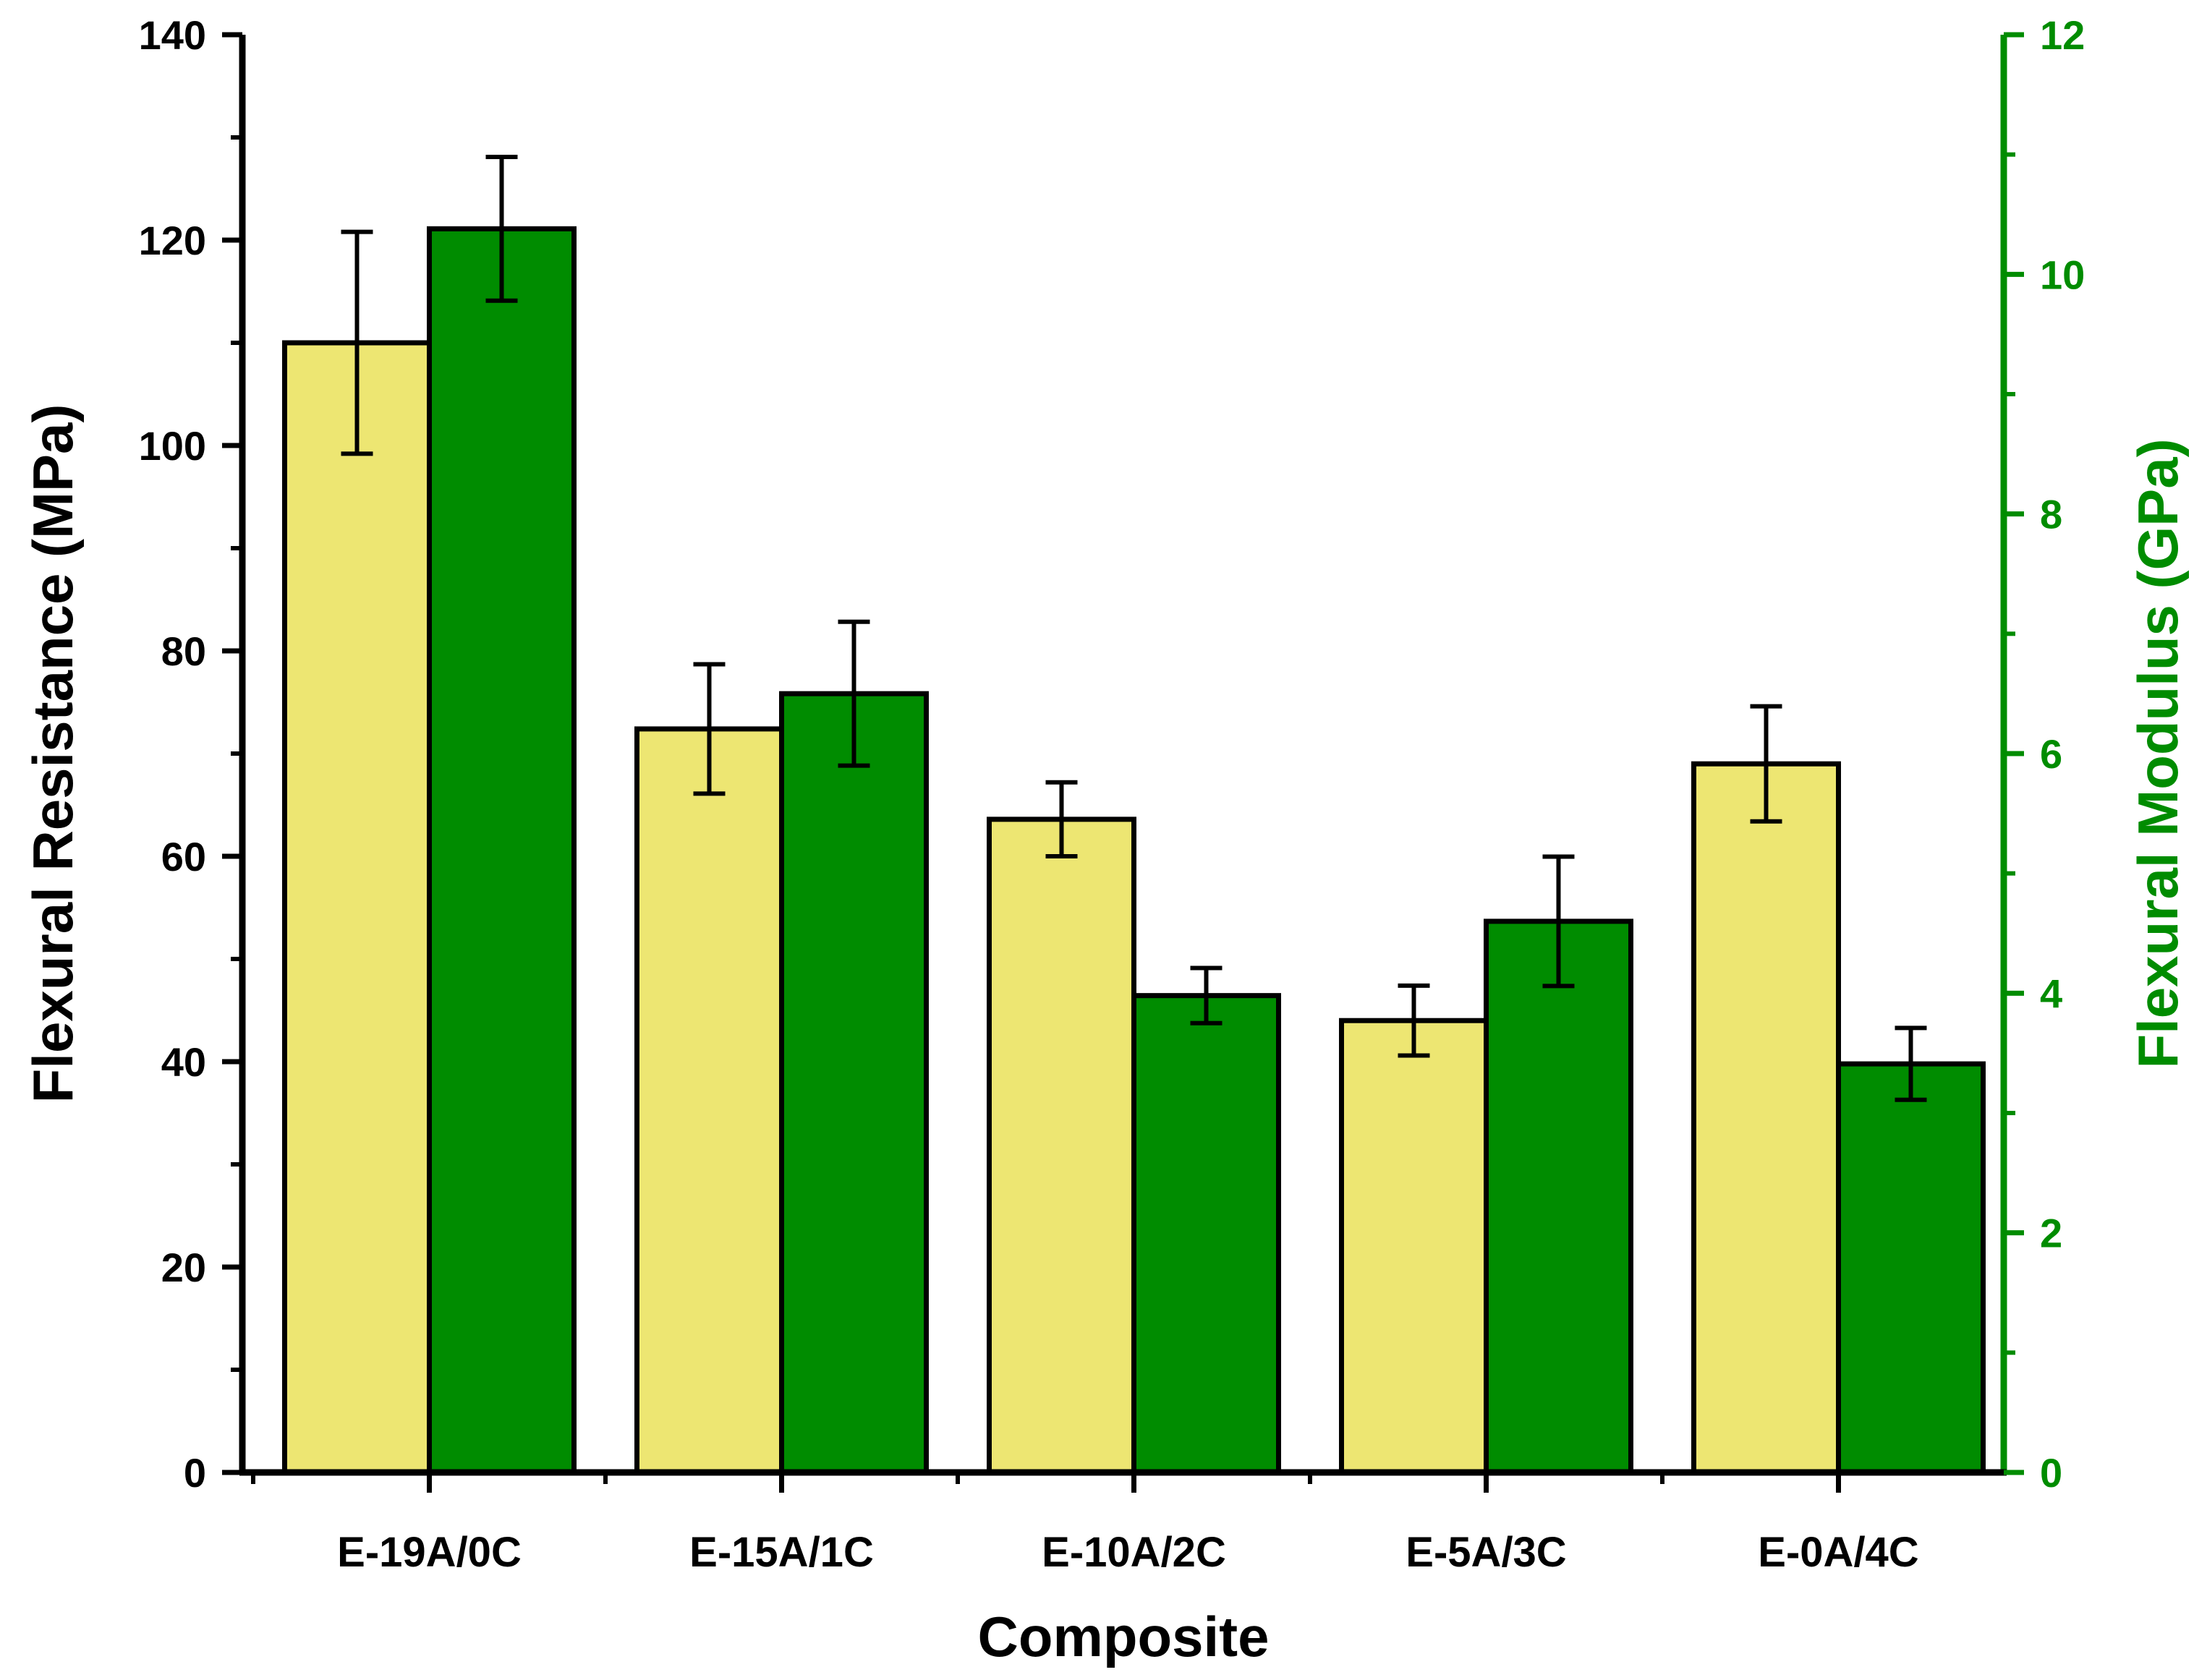 This screenshot has height=1680, width=2194. I want to click on y-right-tick-label: 10, so click(2062, 274).